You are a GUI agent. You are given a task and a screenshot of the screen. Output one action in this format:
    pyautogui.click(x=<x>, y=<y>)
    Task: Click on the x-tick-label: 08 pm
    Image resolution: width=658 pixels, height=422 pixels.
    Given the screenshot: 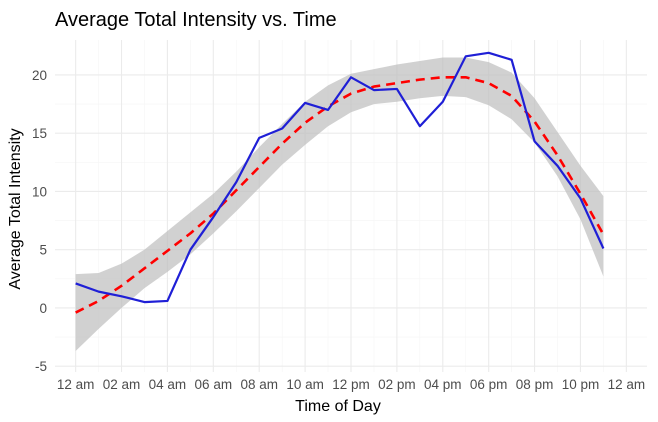 What is the action you would take?
    pyautogui.click(x=535, y=384)
    